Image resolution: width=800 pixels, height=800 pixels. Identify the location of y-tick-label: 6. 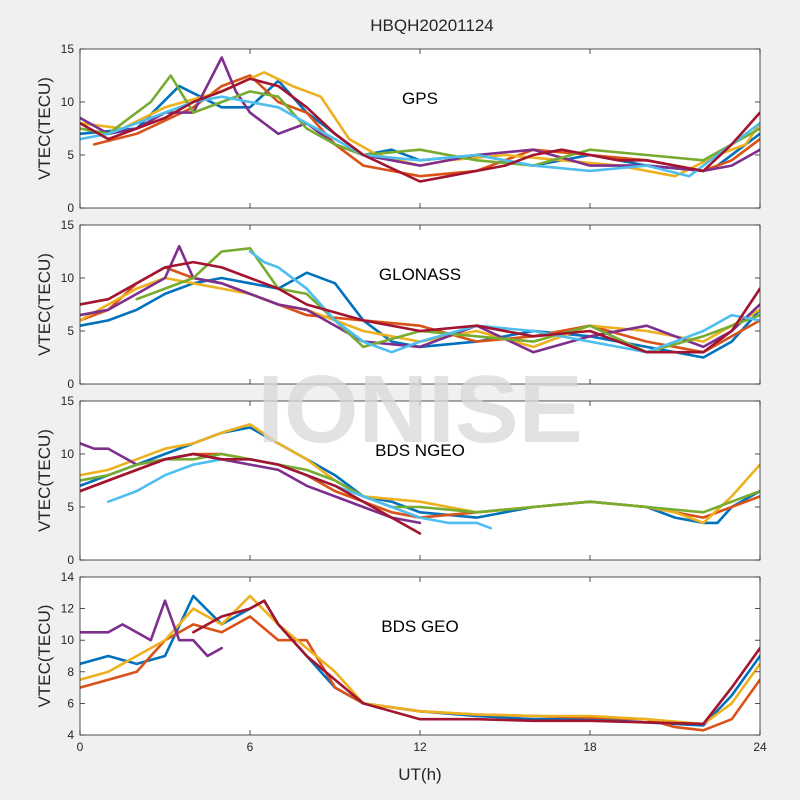
(70, 703).